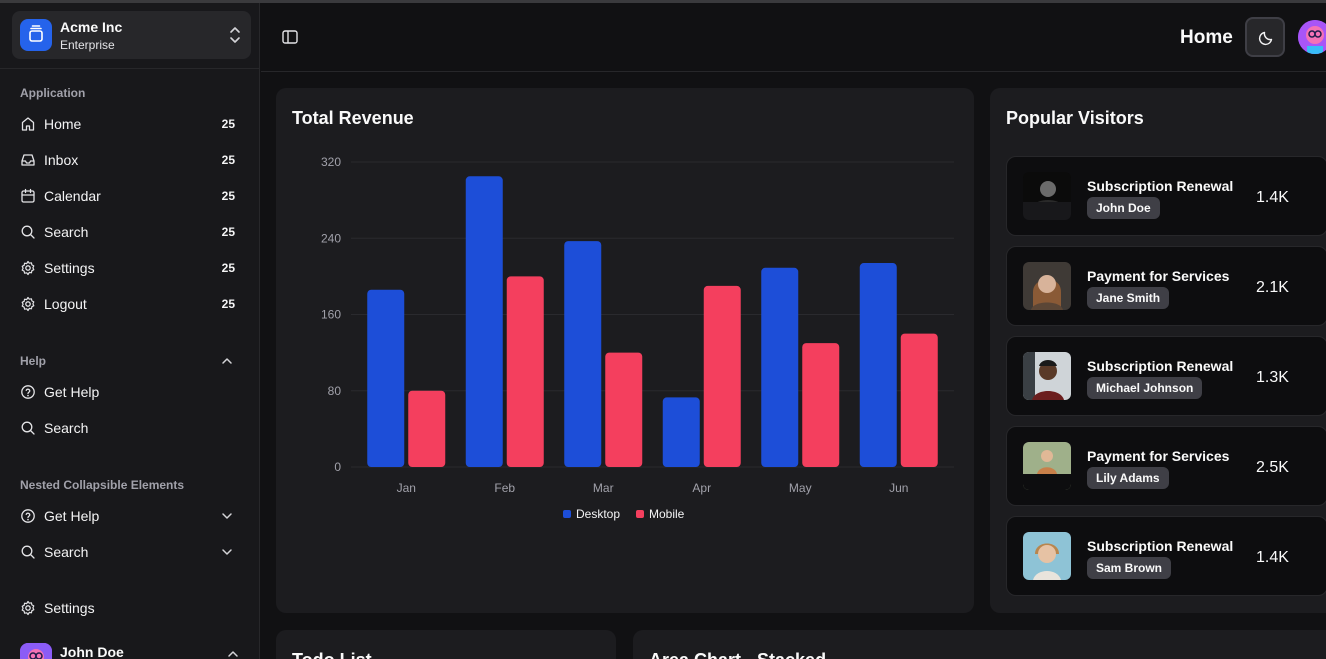  I want to click on team-logo-icon, so click(36, 35).